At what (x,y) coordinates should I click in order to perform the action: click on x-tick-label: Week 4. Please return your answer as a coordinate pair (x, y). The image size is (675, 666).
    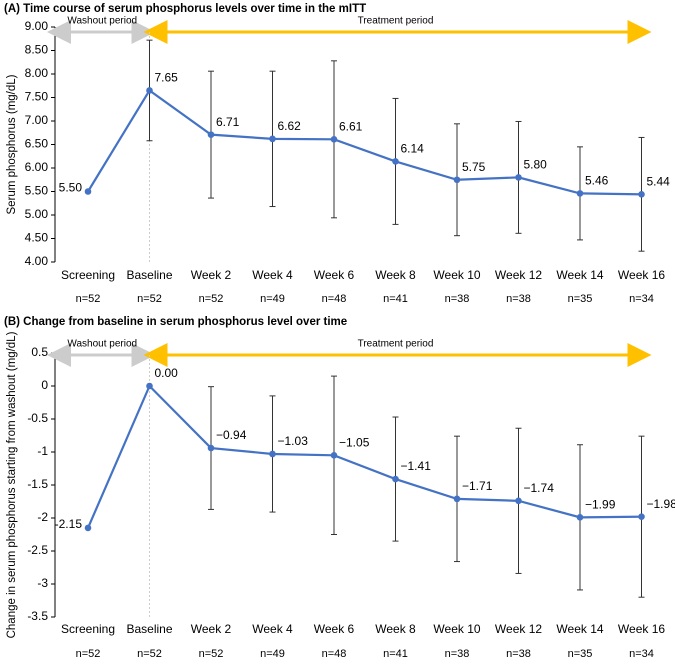
    Looking at the image, I should click on (272, 629).